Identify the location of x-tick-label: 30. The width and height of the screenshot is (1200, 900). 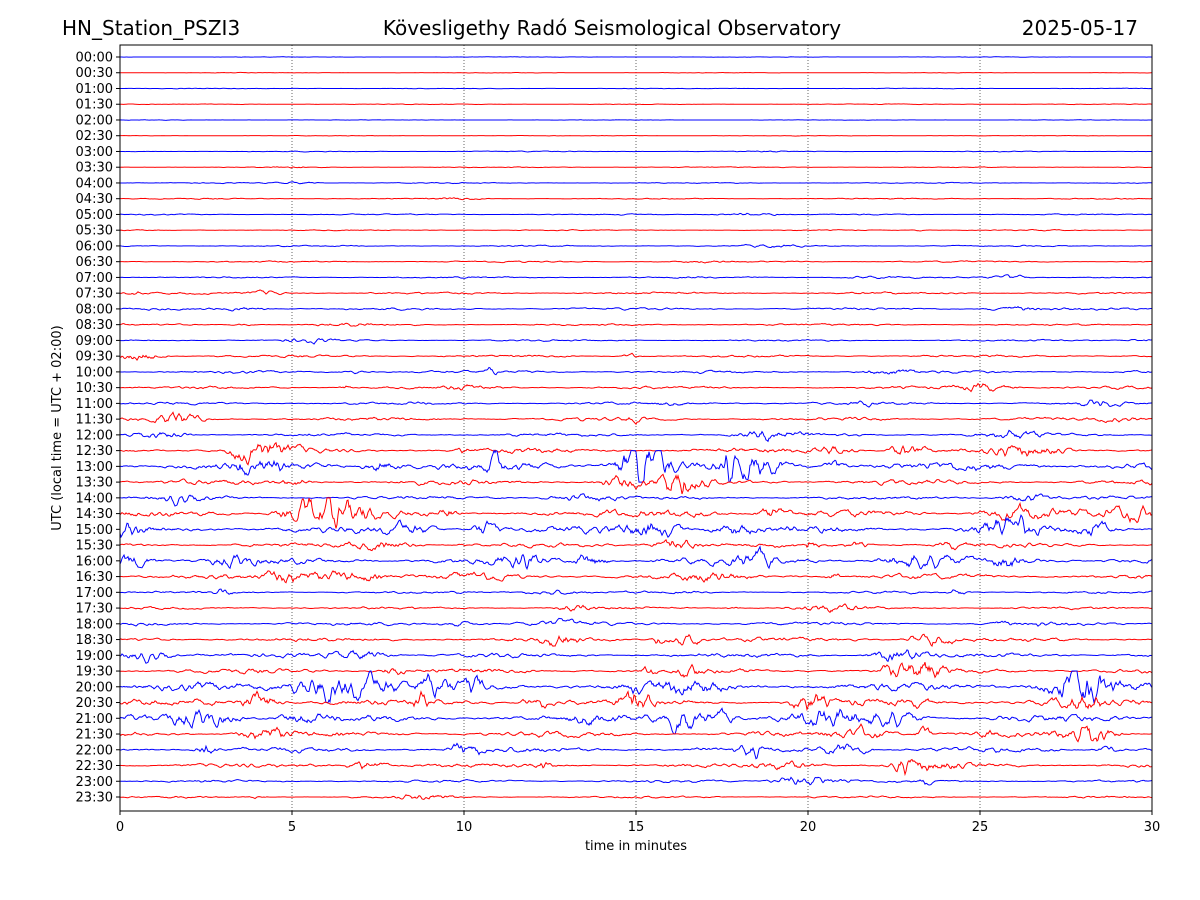
(1152, 827).